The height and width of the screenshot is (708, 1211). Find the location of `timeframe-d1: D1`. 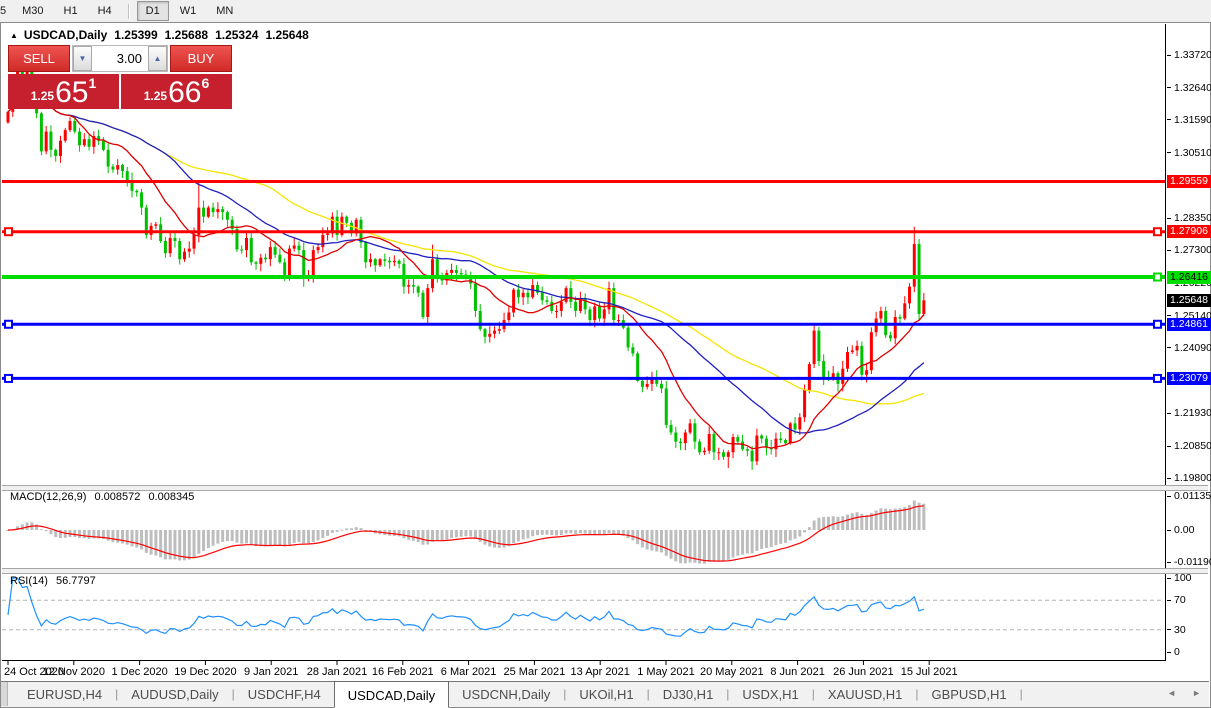

timeframe-d1: D1 is located at coordinates (152, 11).